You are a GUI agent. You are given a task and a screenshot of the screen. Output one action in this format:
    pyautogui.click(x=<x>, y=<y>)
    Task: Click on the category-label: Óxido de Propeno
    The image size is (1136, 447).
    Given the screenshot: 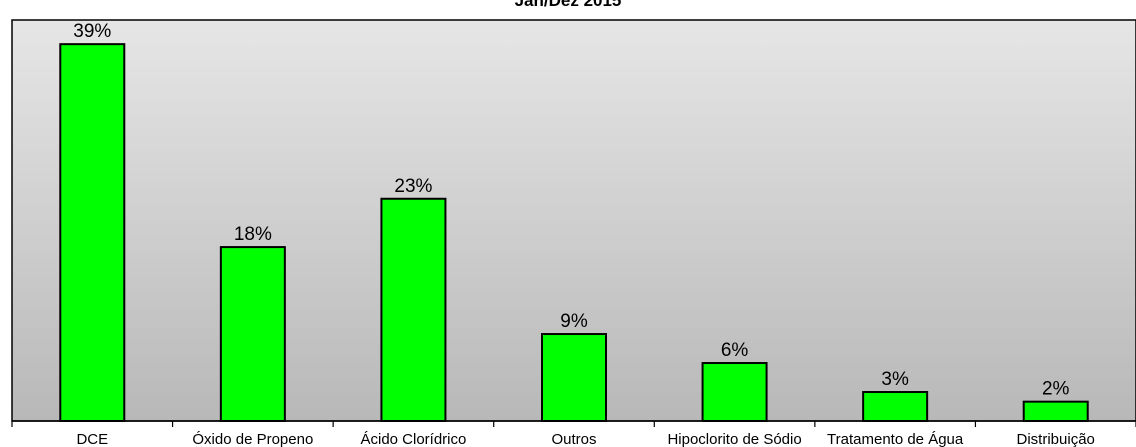 What is the action you would take?
    pyautogui.click(x=252, y=439)
    